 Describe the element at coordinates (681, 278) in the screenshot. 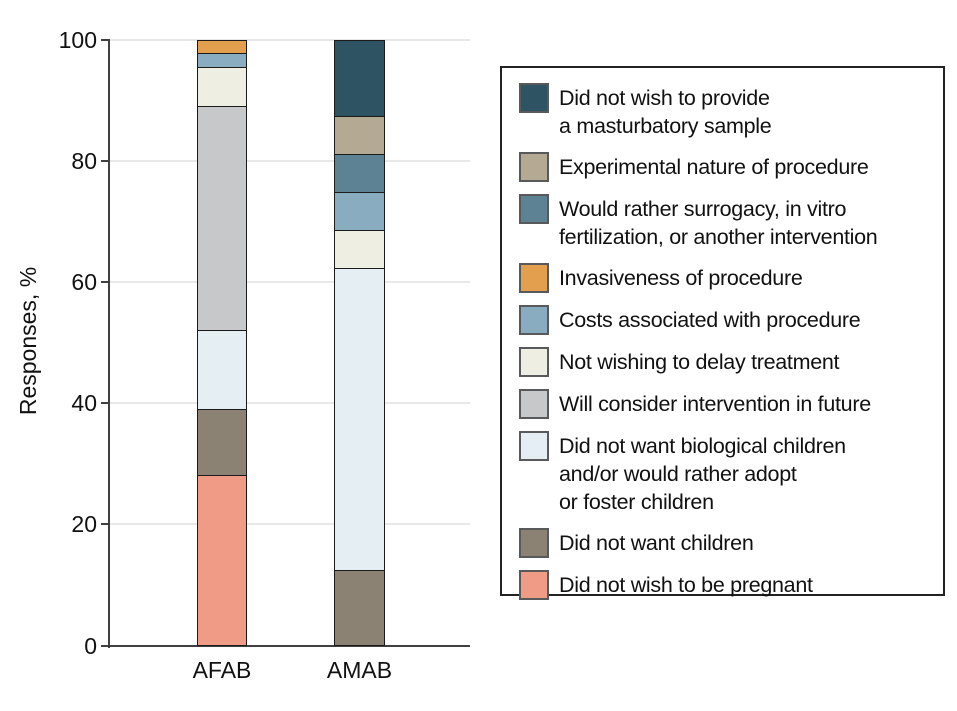

I see `legend-label: Invasiveness of procedure` at that location.